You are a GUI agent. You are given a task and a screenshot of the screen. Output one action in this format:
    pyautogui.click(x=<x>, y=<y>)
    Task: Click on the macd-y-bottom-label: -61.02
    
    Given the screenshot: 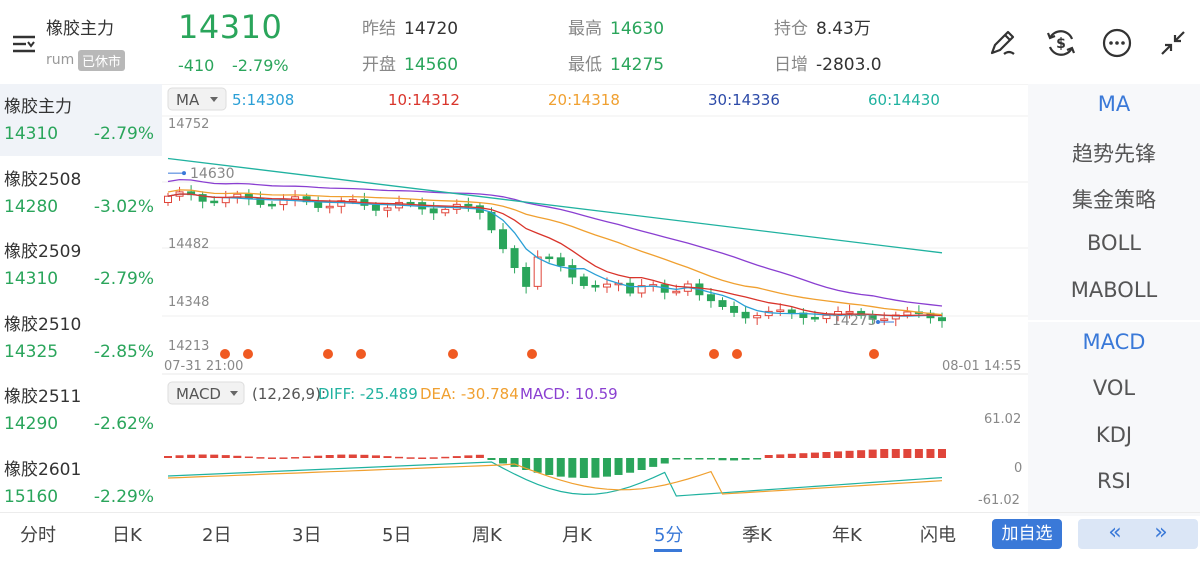 What is the action you would take?
    pyautogui.click(x=999, y=500)
    